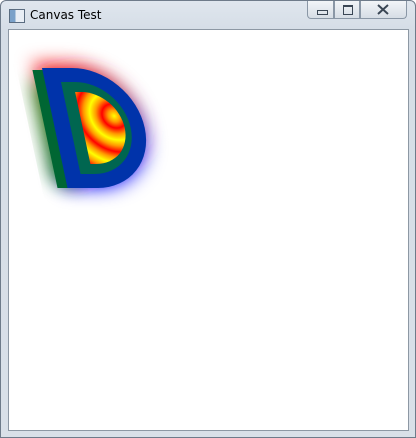 Image resolution: width=416 pixels, height=438 pixels. I want to click on maximize-button, so click(347, 10).